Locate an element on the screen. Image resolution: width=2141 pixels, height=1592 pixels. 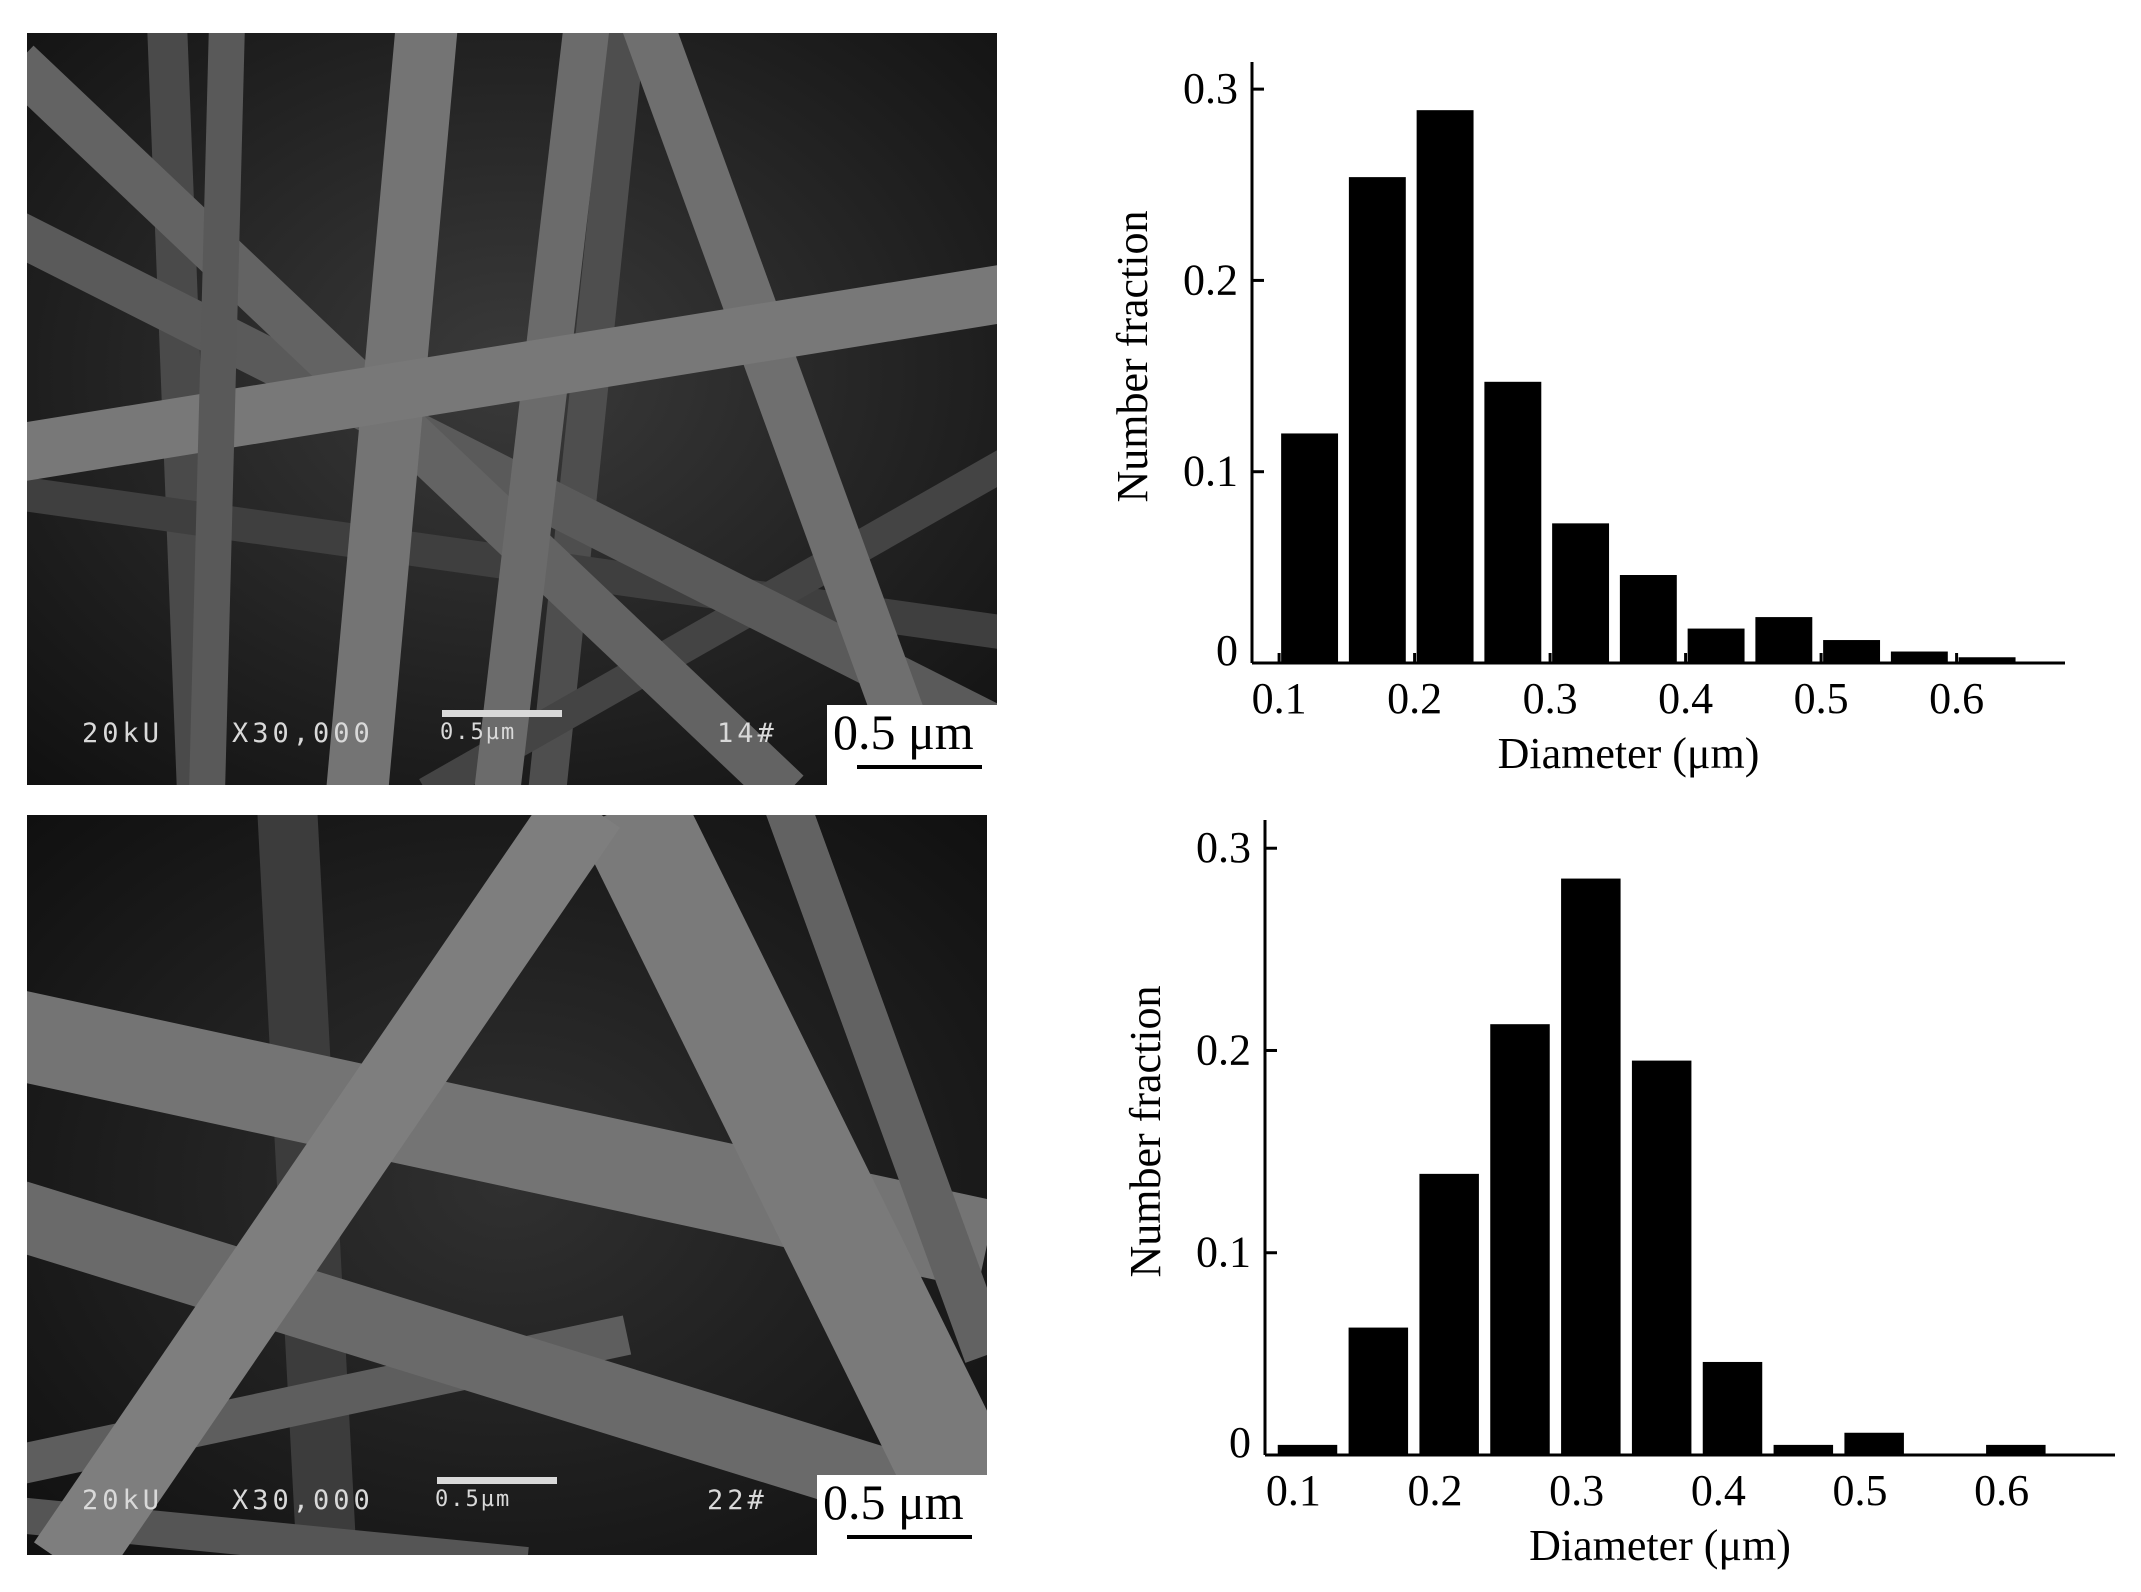
scale-box-2: 0.5 μm is located at coordinates (902, 1514).